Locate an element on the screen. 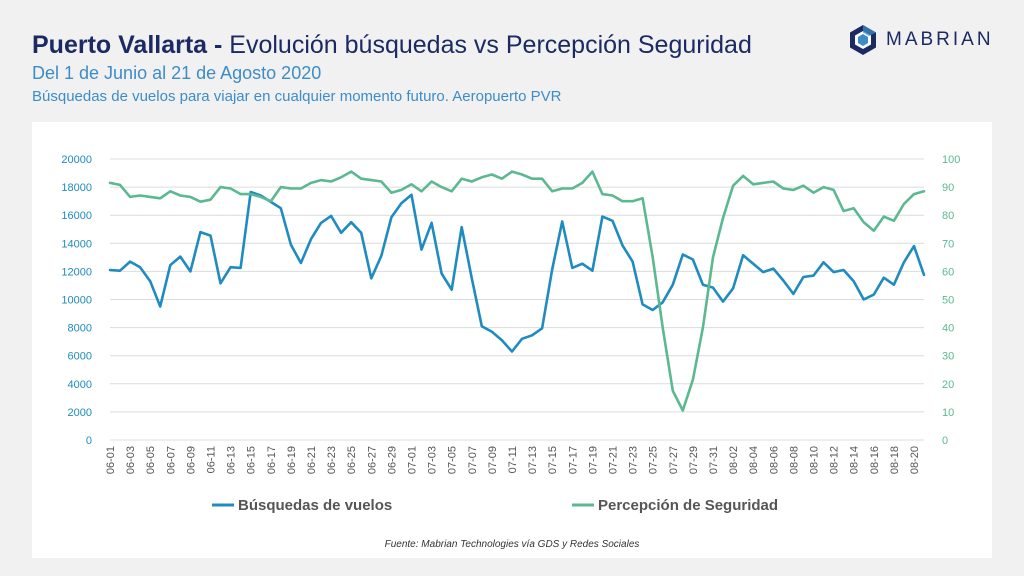  y-right-tick-label: 60 is located at coordinates (948, 272).